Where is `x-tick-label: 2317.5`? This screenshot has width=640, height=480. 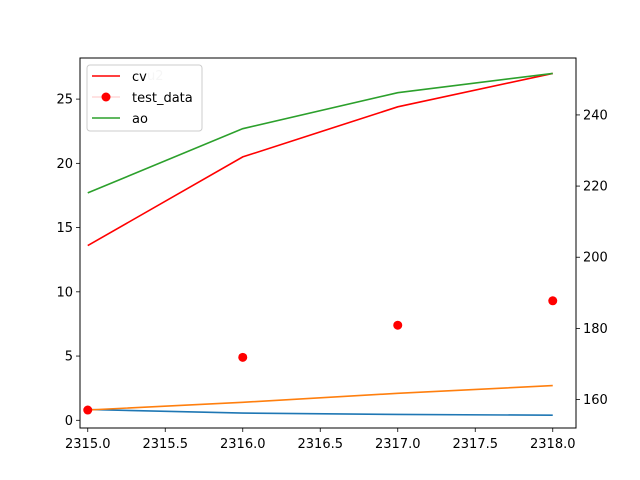 x-tick-label: 2317.5 is located at coordinates (476, 444).